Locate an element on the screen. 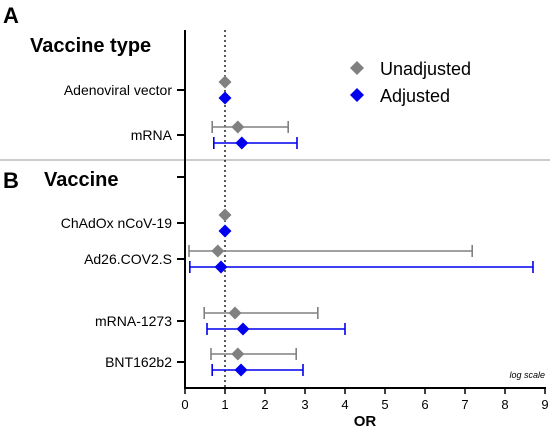 The image size is (550, 431). y-axis-ticks is located at coordinates (181, 226).